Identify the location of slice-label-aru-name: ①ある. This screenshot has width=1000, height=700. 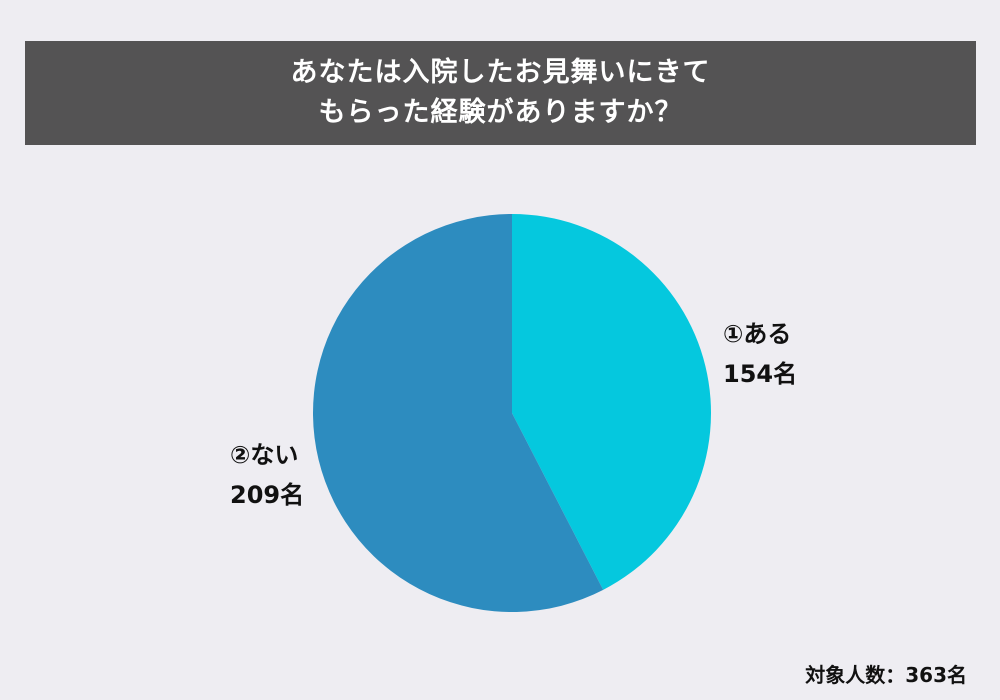
(757, 334).